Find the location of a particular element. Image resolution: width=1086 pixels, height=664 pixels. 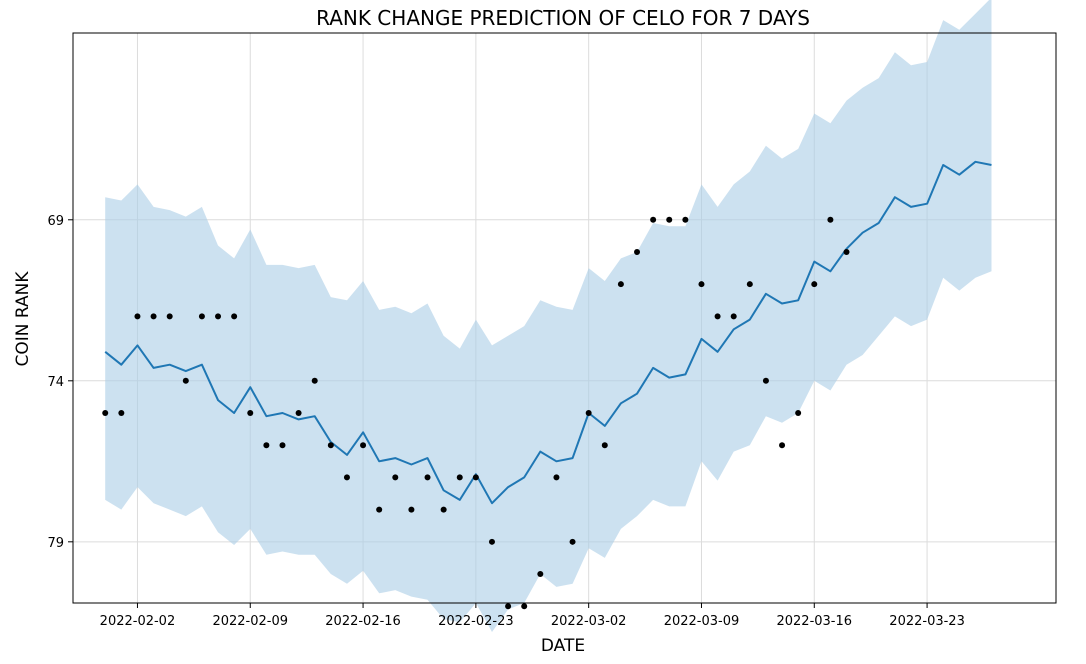

x-tick-label: 2022-02-02 is located at coordinates (138, 621).